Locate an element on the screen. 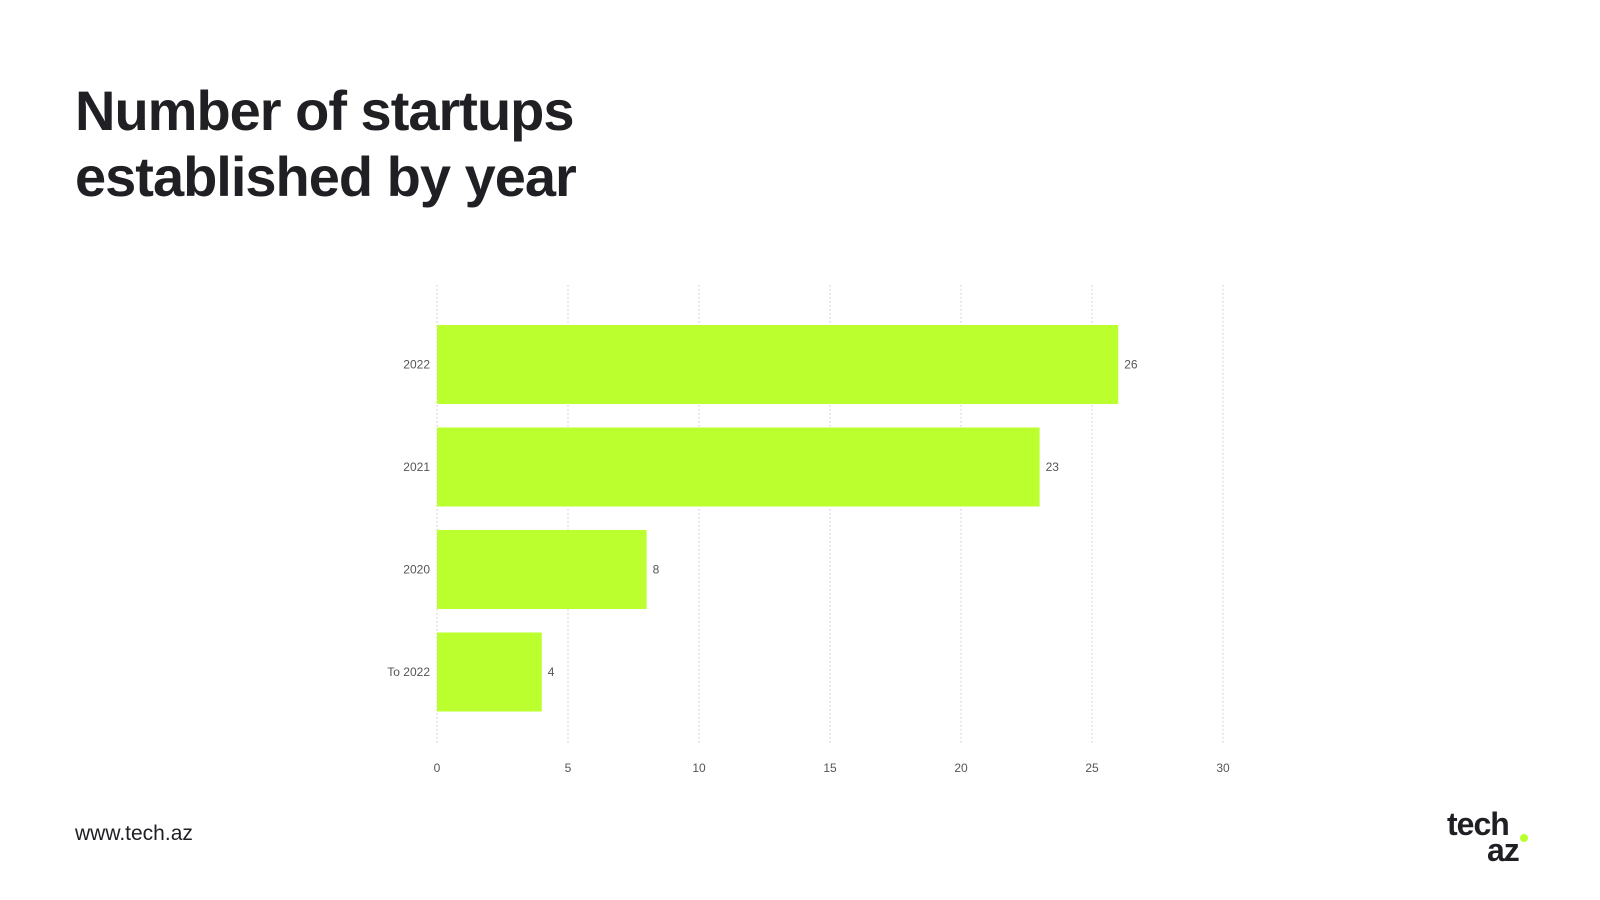 This screenshot has height=900, width=1600. tech-az-logo: tech az is located at coordinates (1492, 838).